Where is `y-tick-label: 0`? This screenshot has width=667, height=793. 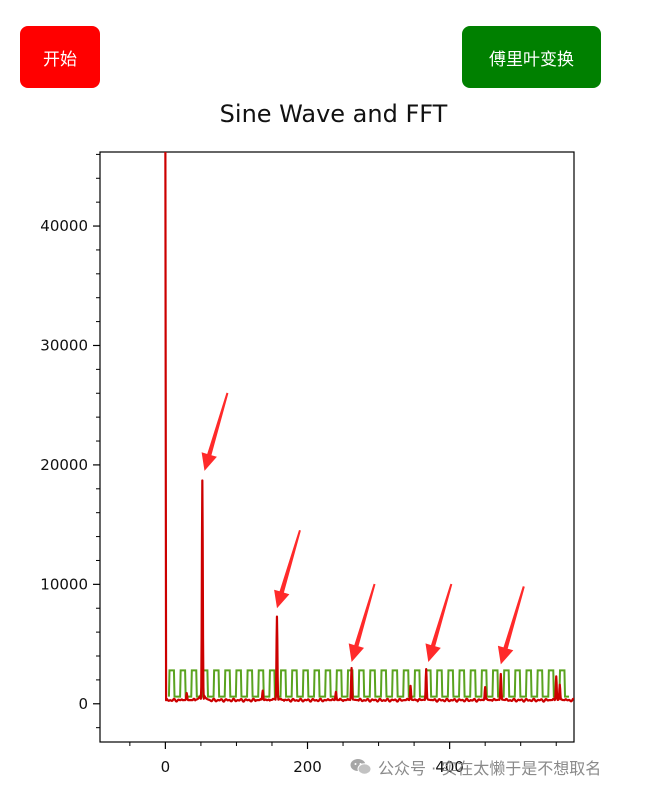 y-tick-label: 0 is located at coordinates (83, 704).